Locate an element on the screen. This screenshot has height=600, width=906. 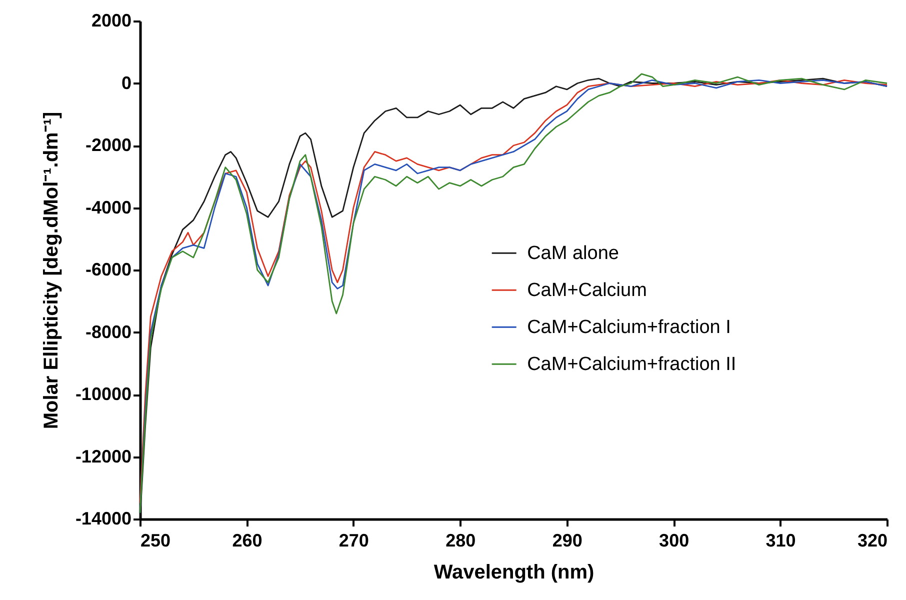
legend-label: CaM alone is located at coordinates (573, 253).